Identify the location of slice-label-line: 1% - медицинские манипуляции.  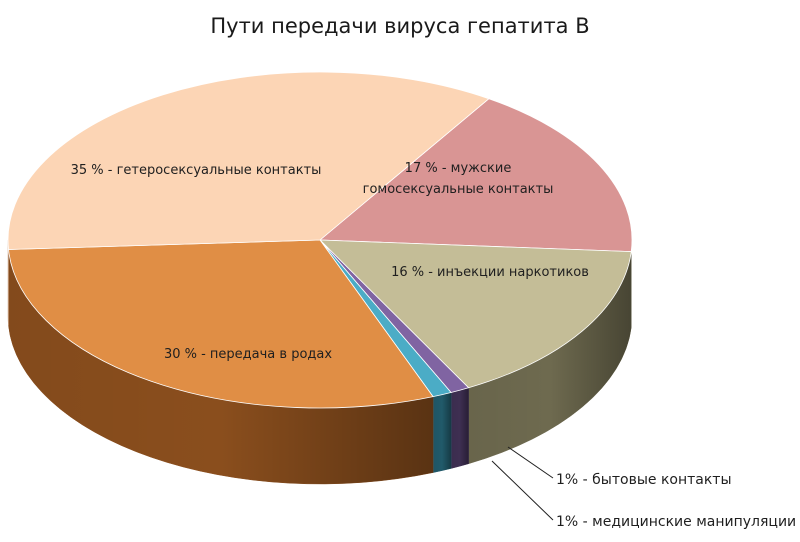
(676, 522).